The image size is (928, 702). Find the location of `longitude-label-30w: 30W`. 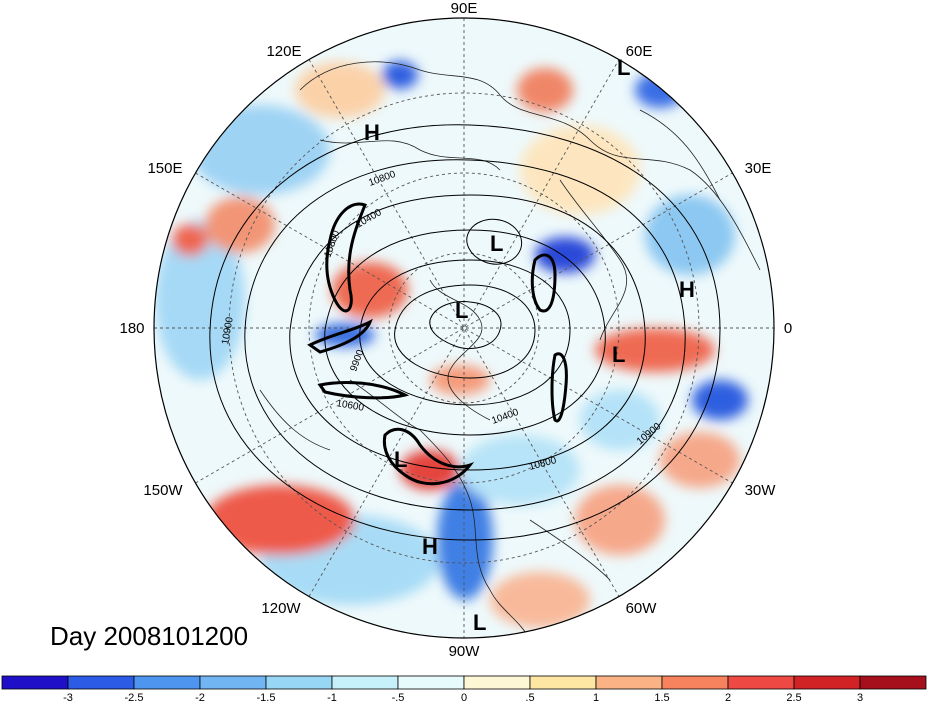

longitude-label-30w: 30W is located at coordinates (761, 490).